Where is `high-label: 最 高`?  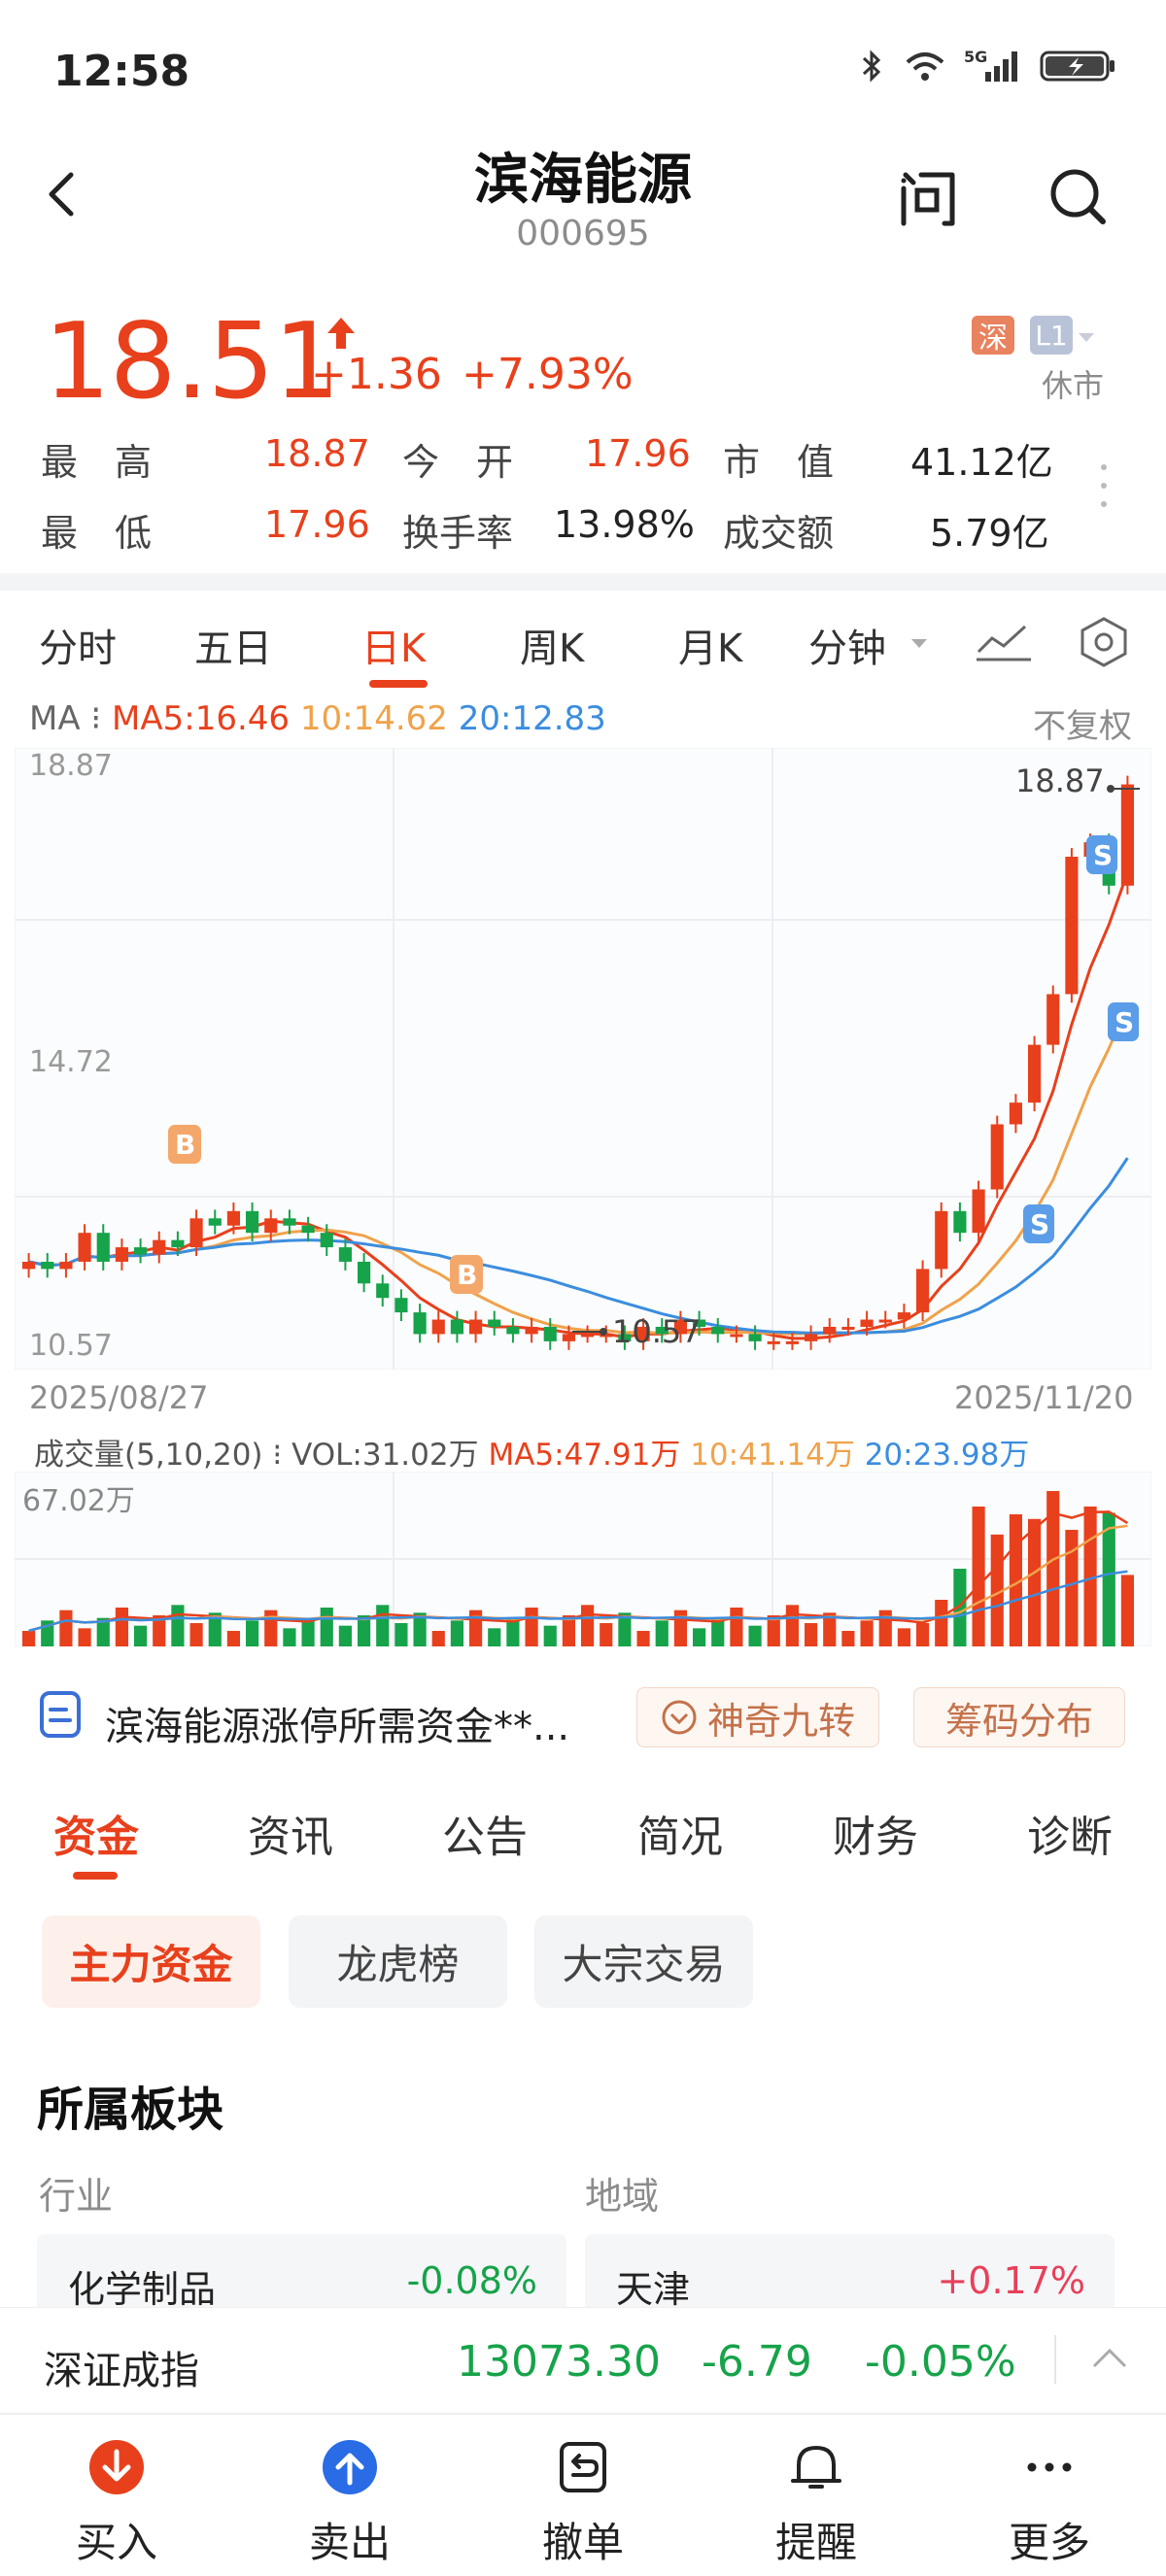 high-label: 最 高 is located at coordinates (97, 462).